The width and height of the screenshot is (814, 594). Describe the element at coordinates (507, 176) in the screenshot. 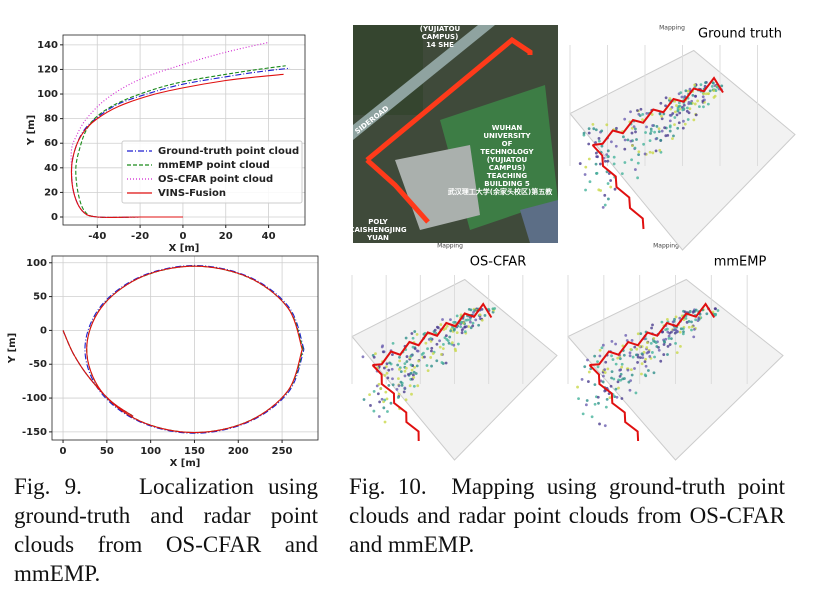

I see `map-label: TEACHING` at that location.